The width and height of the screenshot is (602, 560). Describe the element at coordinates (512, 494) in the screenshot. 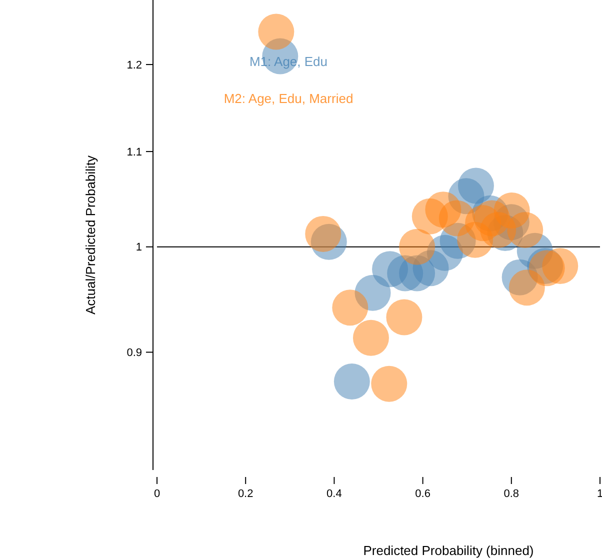

I see `x-tick-label: 0.8` at that location.